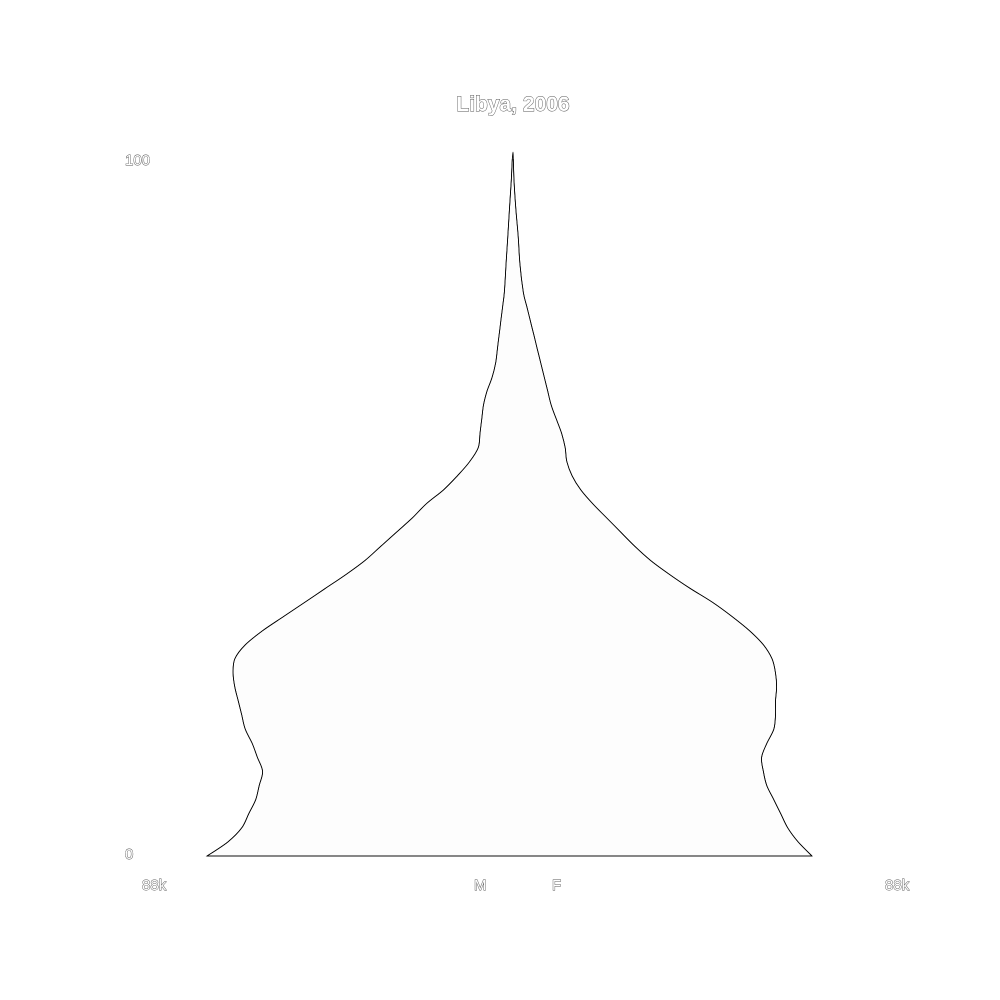  Describe the element at coordinates (129, 854) in the screenshot. I see `y-tick-label-bottom: 0` at that location.